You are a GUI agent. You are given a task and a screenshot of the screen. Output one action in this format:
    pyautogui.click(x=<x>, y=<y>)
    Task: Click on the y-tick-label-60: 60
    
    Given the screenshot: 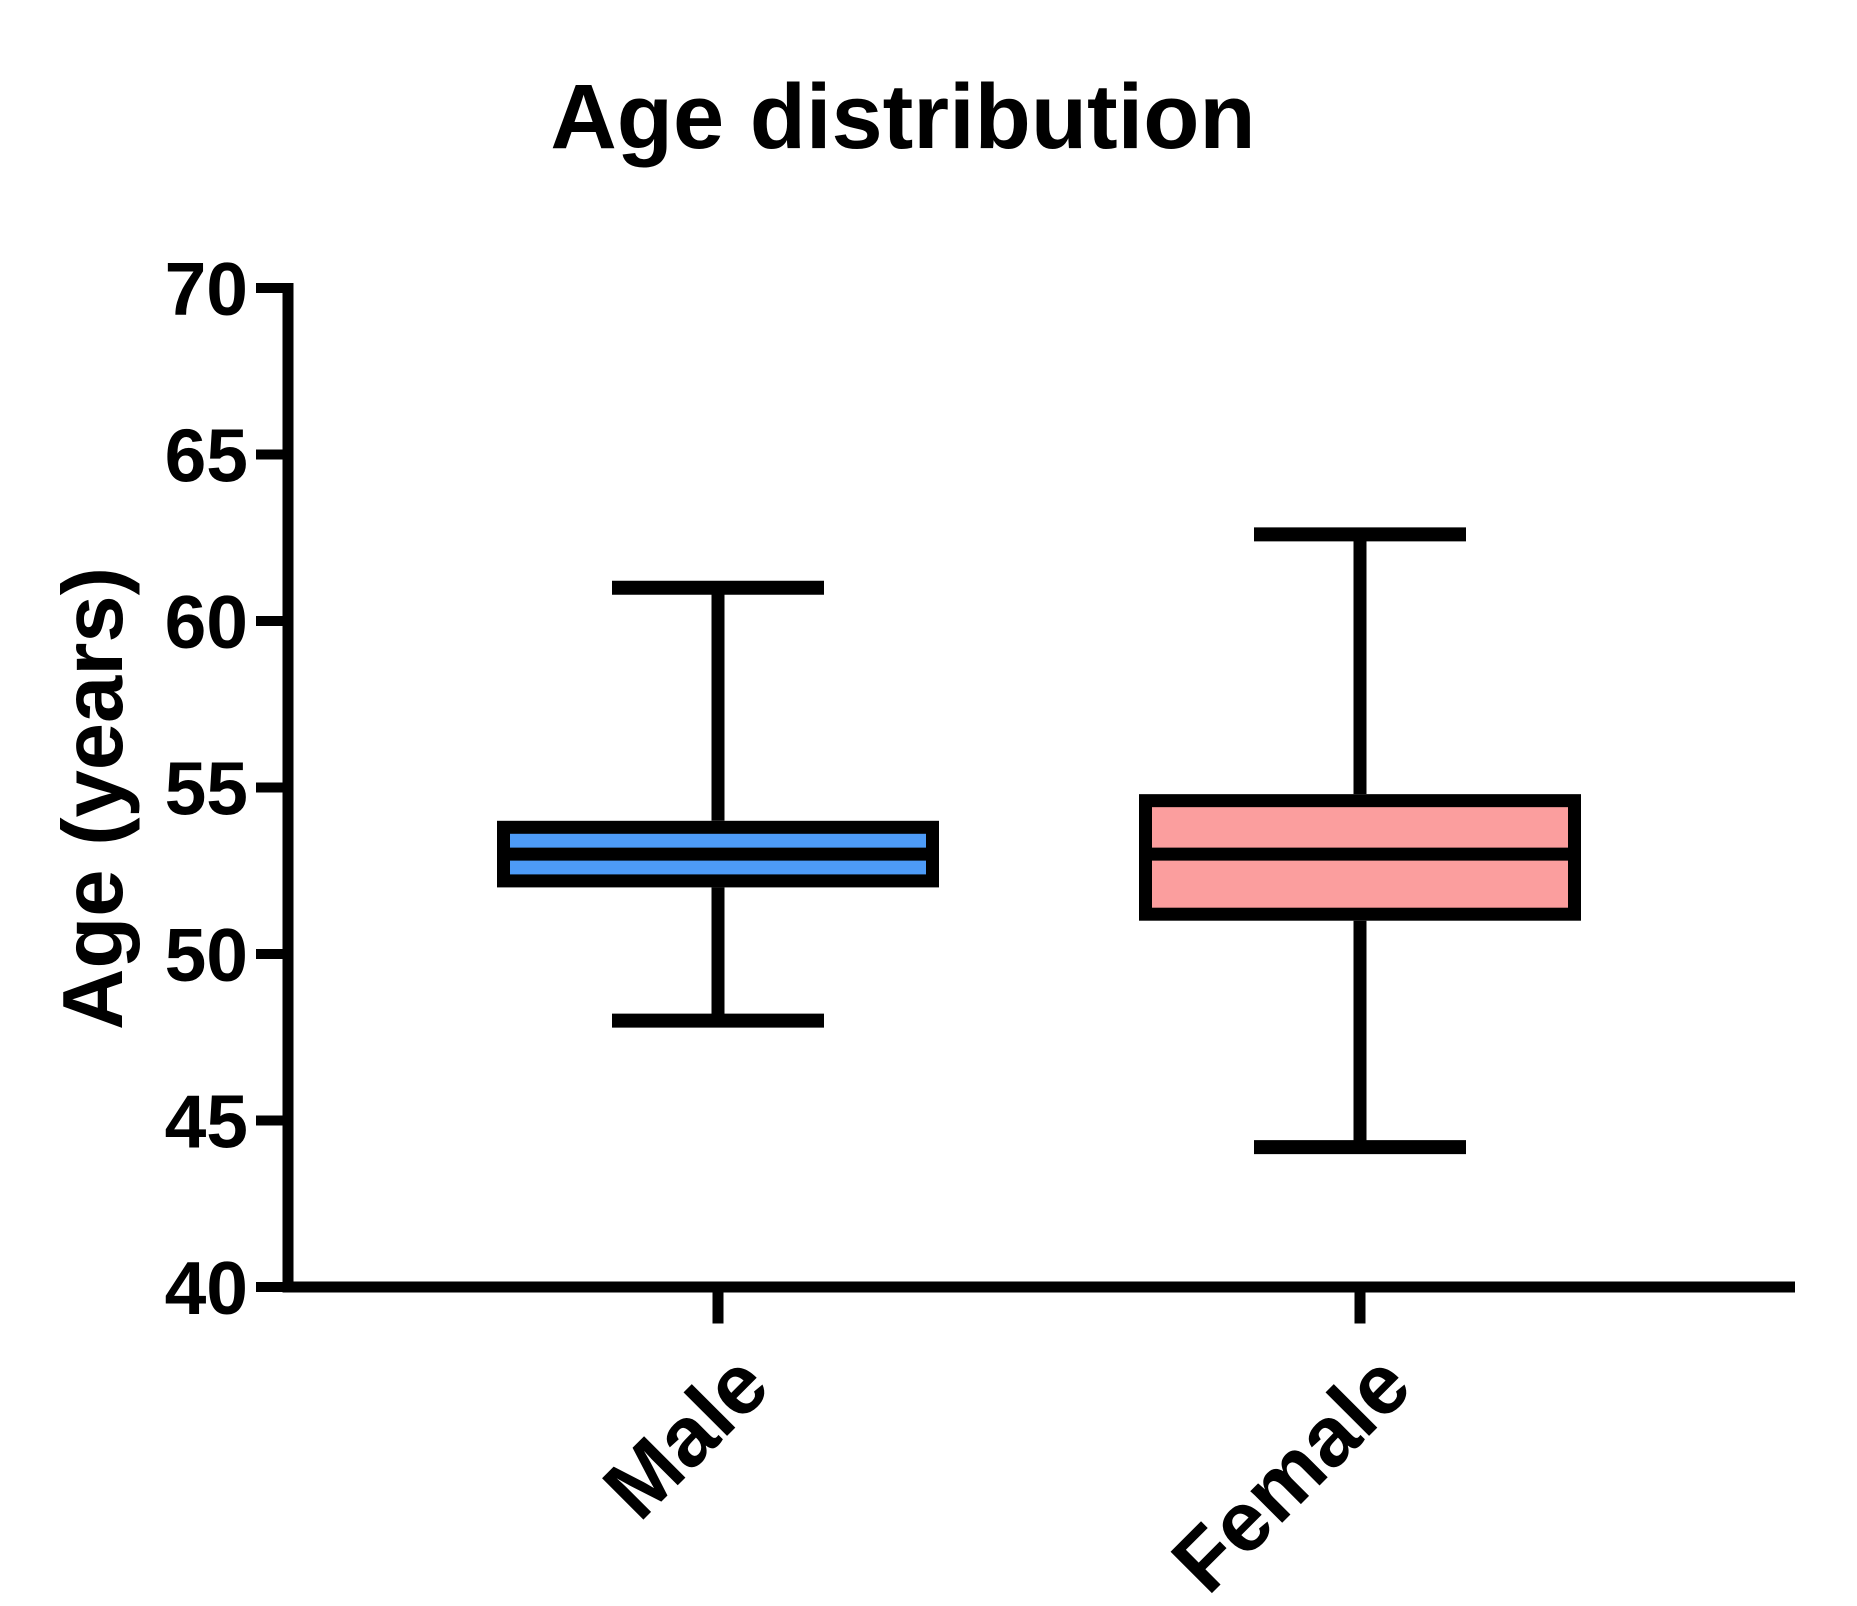 What is the action you would take?
    pyautogui.click(x=206, y=622)
    